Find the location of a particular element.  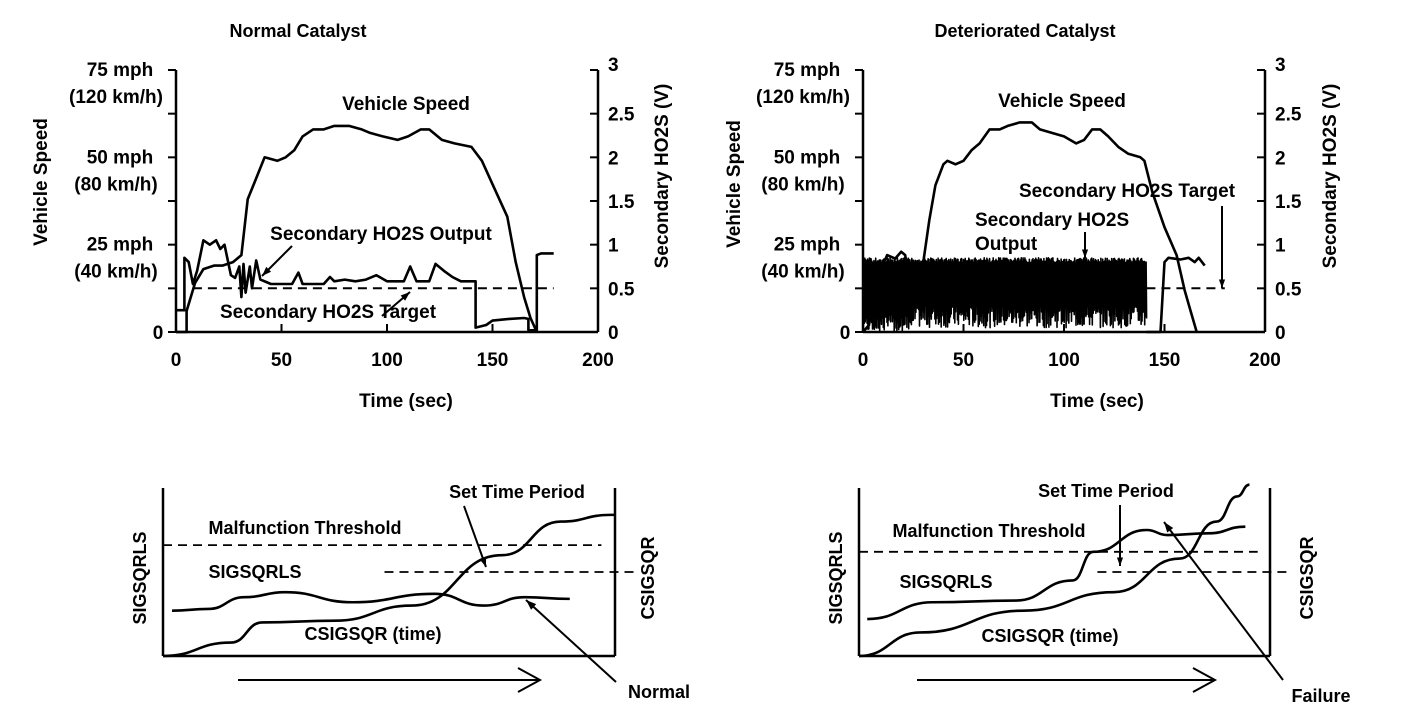

ho2s-output-line-tail is located at coordinates (1176, 295).